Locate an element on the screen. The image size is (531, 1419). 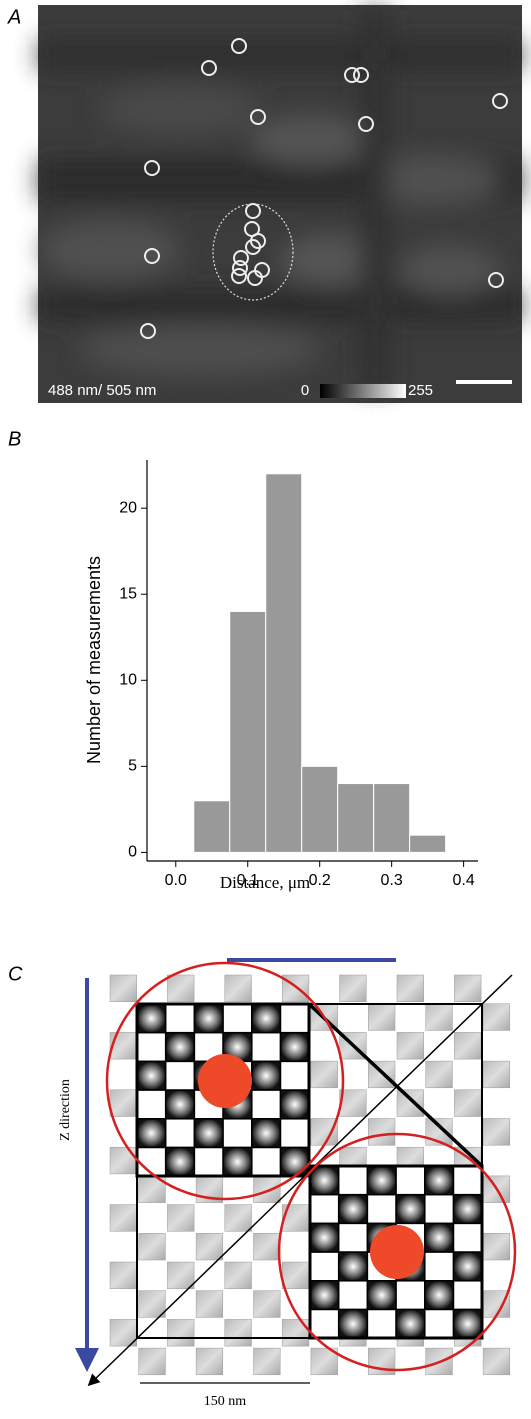
panel-label: C is located at coordinates (15, 974).